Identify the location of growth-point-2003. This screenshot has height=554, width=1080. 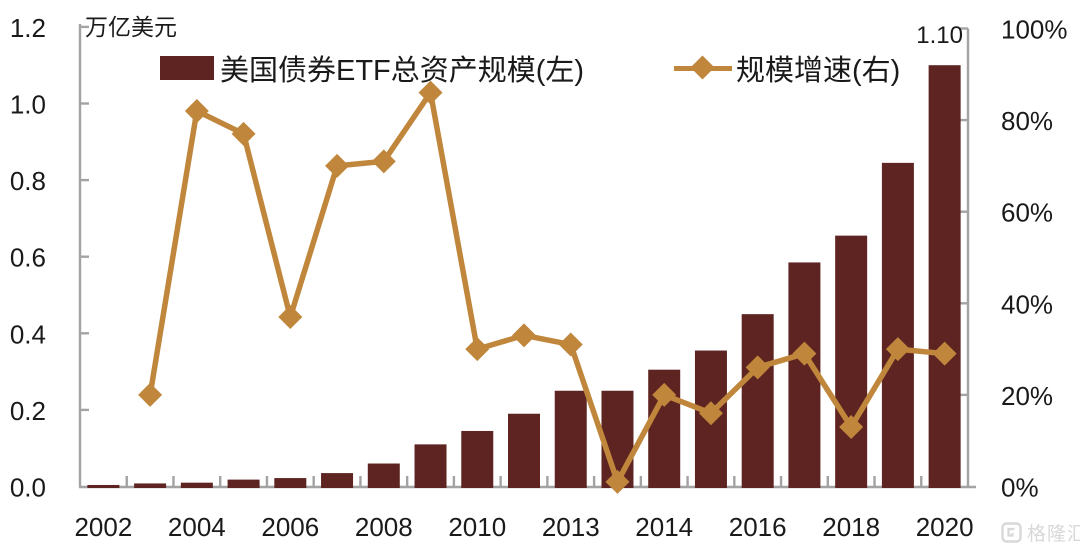
(150, 394).